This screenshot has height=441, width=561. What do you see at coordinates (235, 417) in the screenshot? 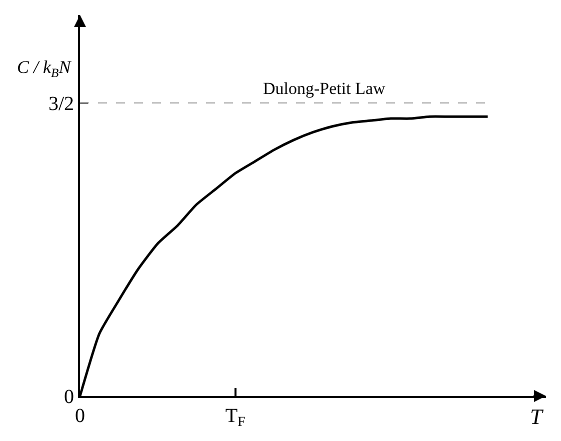
I see `x-tick-label: T$_{F}$` at bounding box center [235, 417].